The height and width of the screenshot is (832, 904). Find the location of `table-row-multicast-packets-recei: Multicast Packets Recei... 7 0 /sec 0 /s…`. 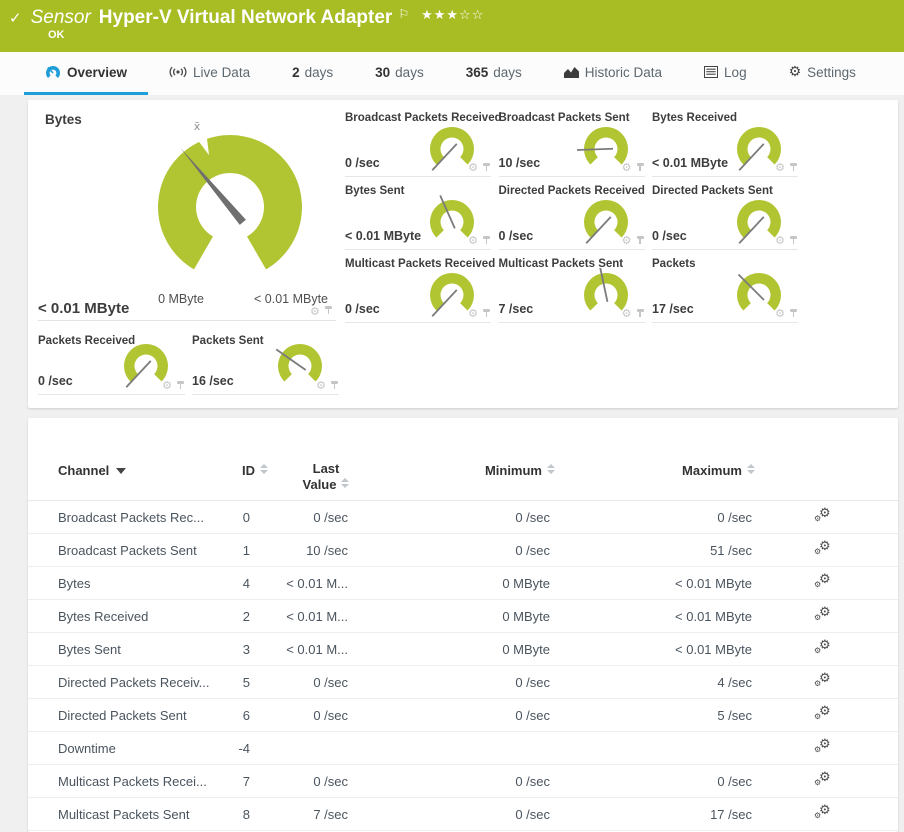

table-row-multicast-packets-recei: Multicast Packets Recei... 7 0 /sec 0 /s… is located at coordinates (463, 781).